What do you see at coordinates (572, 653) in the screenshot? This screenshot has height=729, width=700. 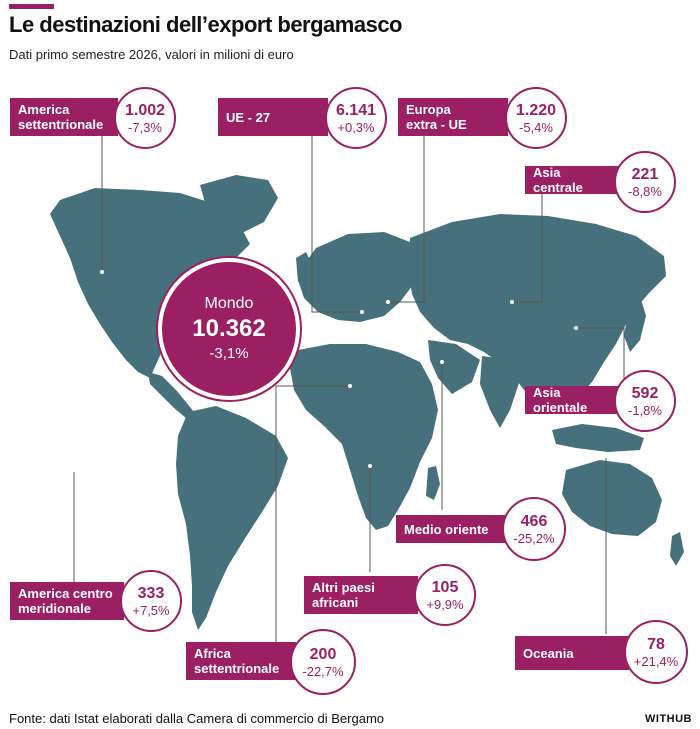 I see `oceania-label: Oceania` at bounding box center [572, 653].